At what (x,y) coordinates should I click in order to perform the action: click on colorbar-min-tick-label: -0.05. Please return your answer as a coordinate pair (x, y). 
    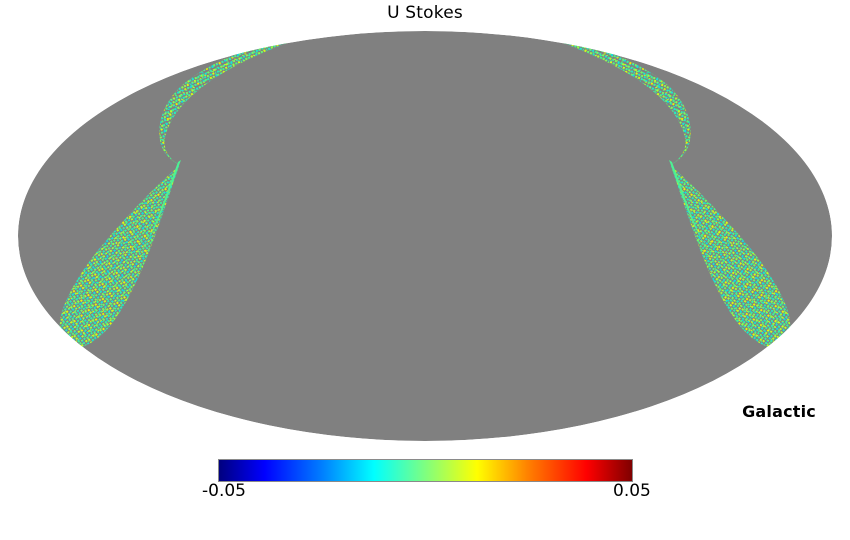
    Looking at the image, I should click on (224, 491).